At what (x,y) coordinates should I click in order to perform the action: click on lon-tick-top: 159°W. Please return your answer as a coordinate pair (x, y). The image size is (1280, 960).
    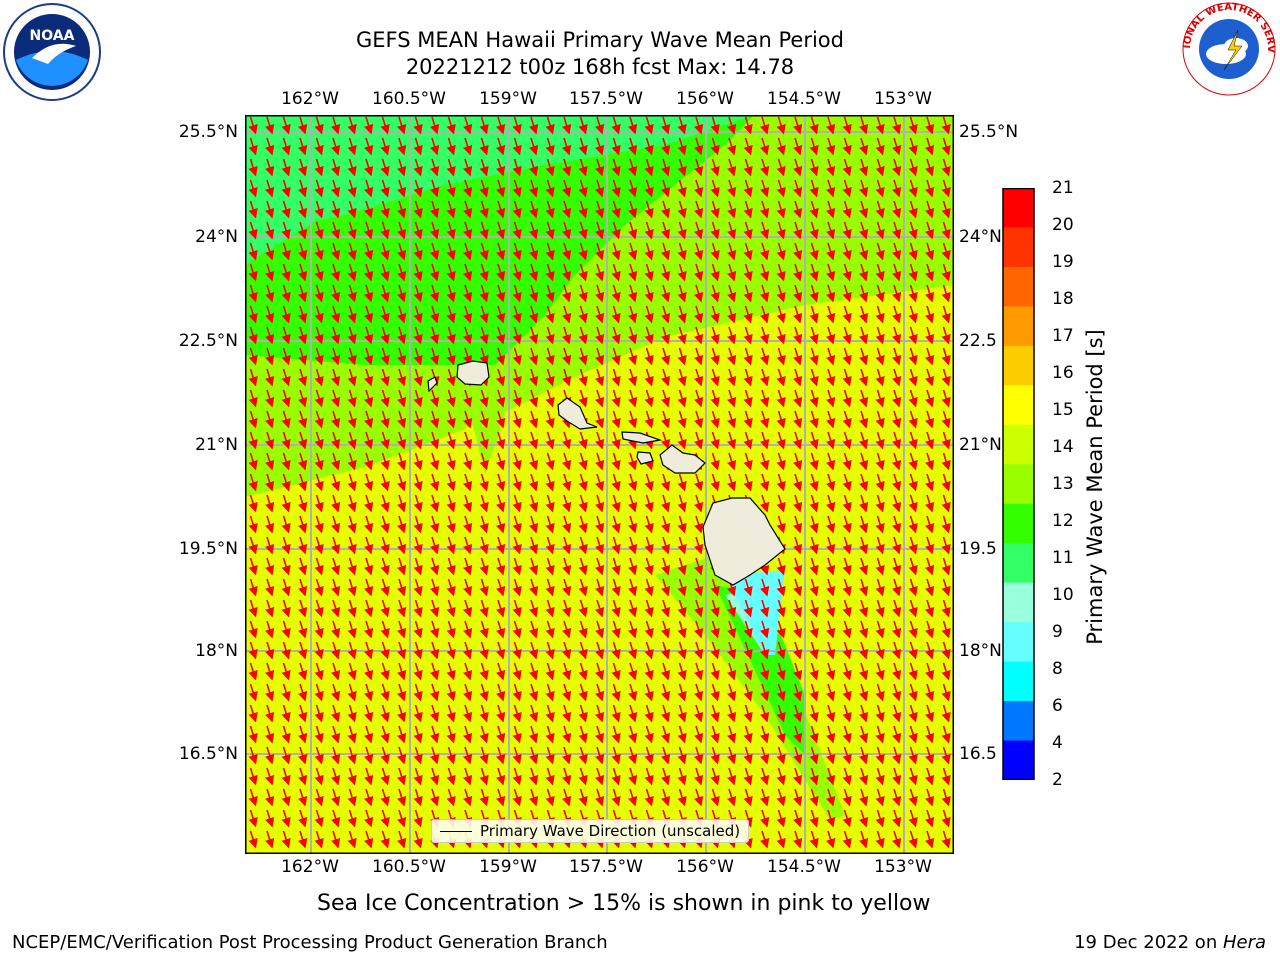
    Looking at the image, I should click on (508, 99).